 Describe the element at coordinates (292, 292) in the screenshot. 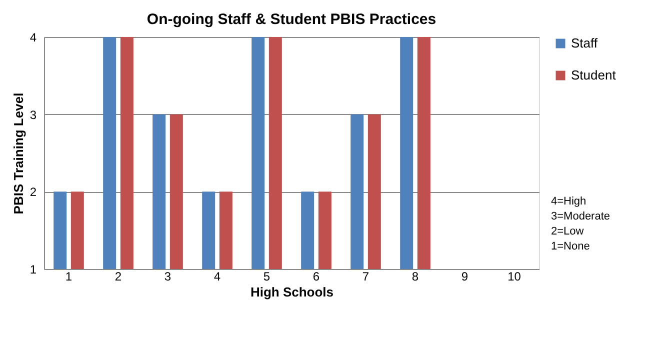

I see `x-axis-title: High Schools` at that location.